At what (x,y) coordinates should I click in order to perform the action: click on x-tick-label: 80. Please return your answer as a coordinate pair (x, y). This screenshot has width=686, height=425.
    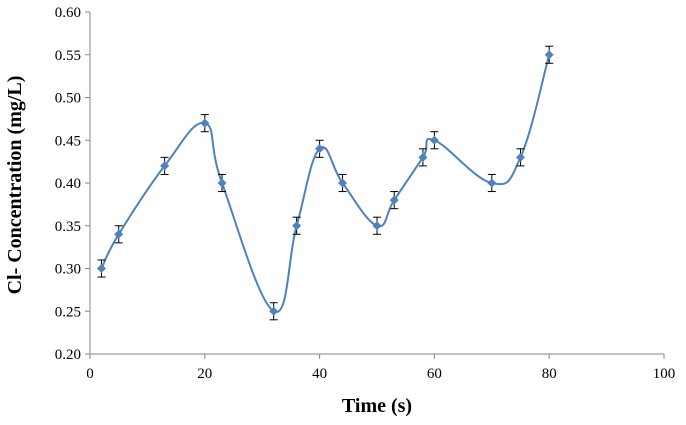
    Looking at the image, I should click on (549, 374).